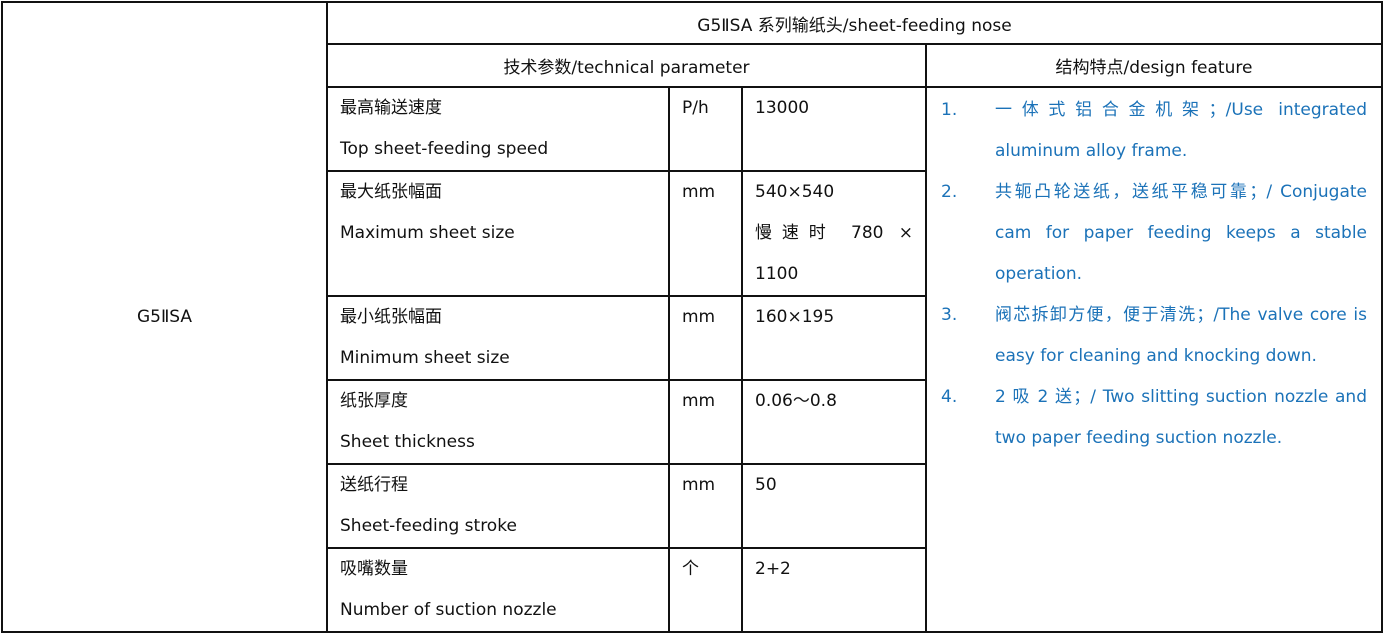 The image size is (1384, 633). I want to click on param-zh: 纸张厚度, so click(374, 401).